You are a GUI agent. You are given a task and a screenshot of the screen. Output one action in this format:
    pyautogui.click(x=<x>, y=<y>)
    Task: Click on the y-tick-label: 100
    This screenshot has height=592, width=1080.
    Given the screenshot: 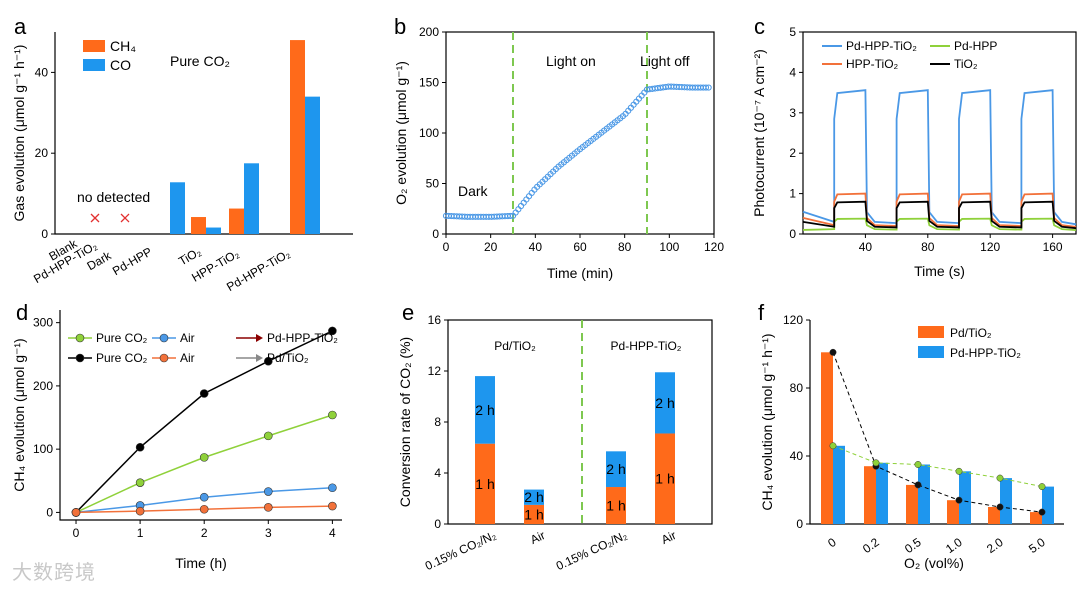 What is the action you would take?
    pyautogui.click(x=43, y=449)
    